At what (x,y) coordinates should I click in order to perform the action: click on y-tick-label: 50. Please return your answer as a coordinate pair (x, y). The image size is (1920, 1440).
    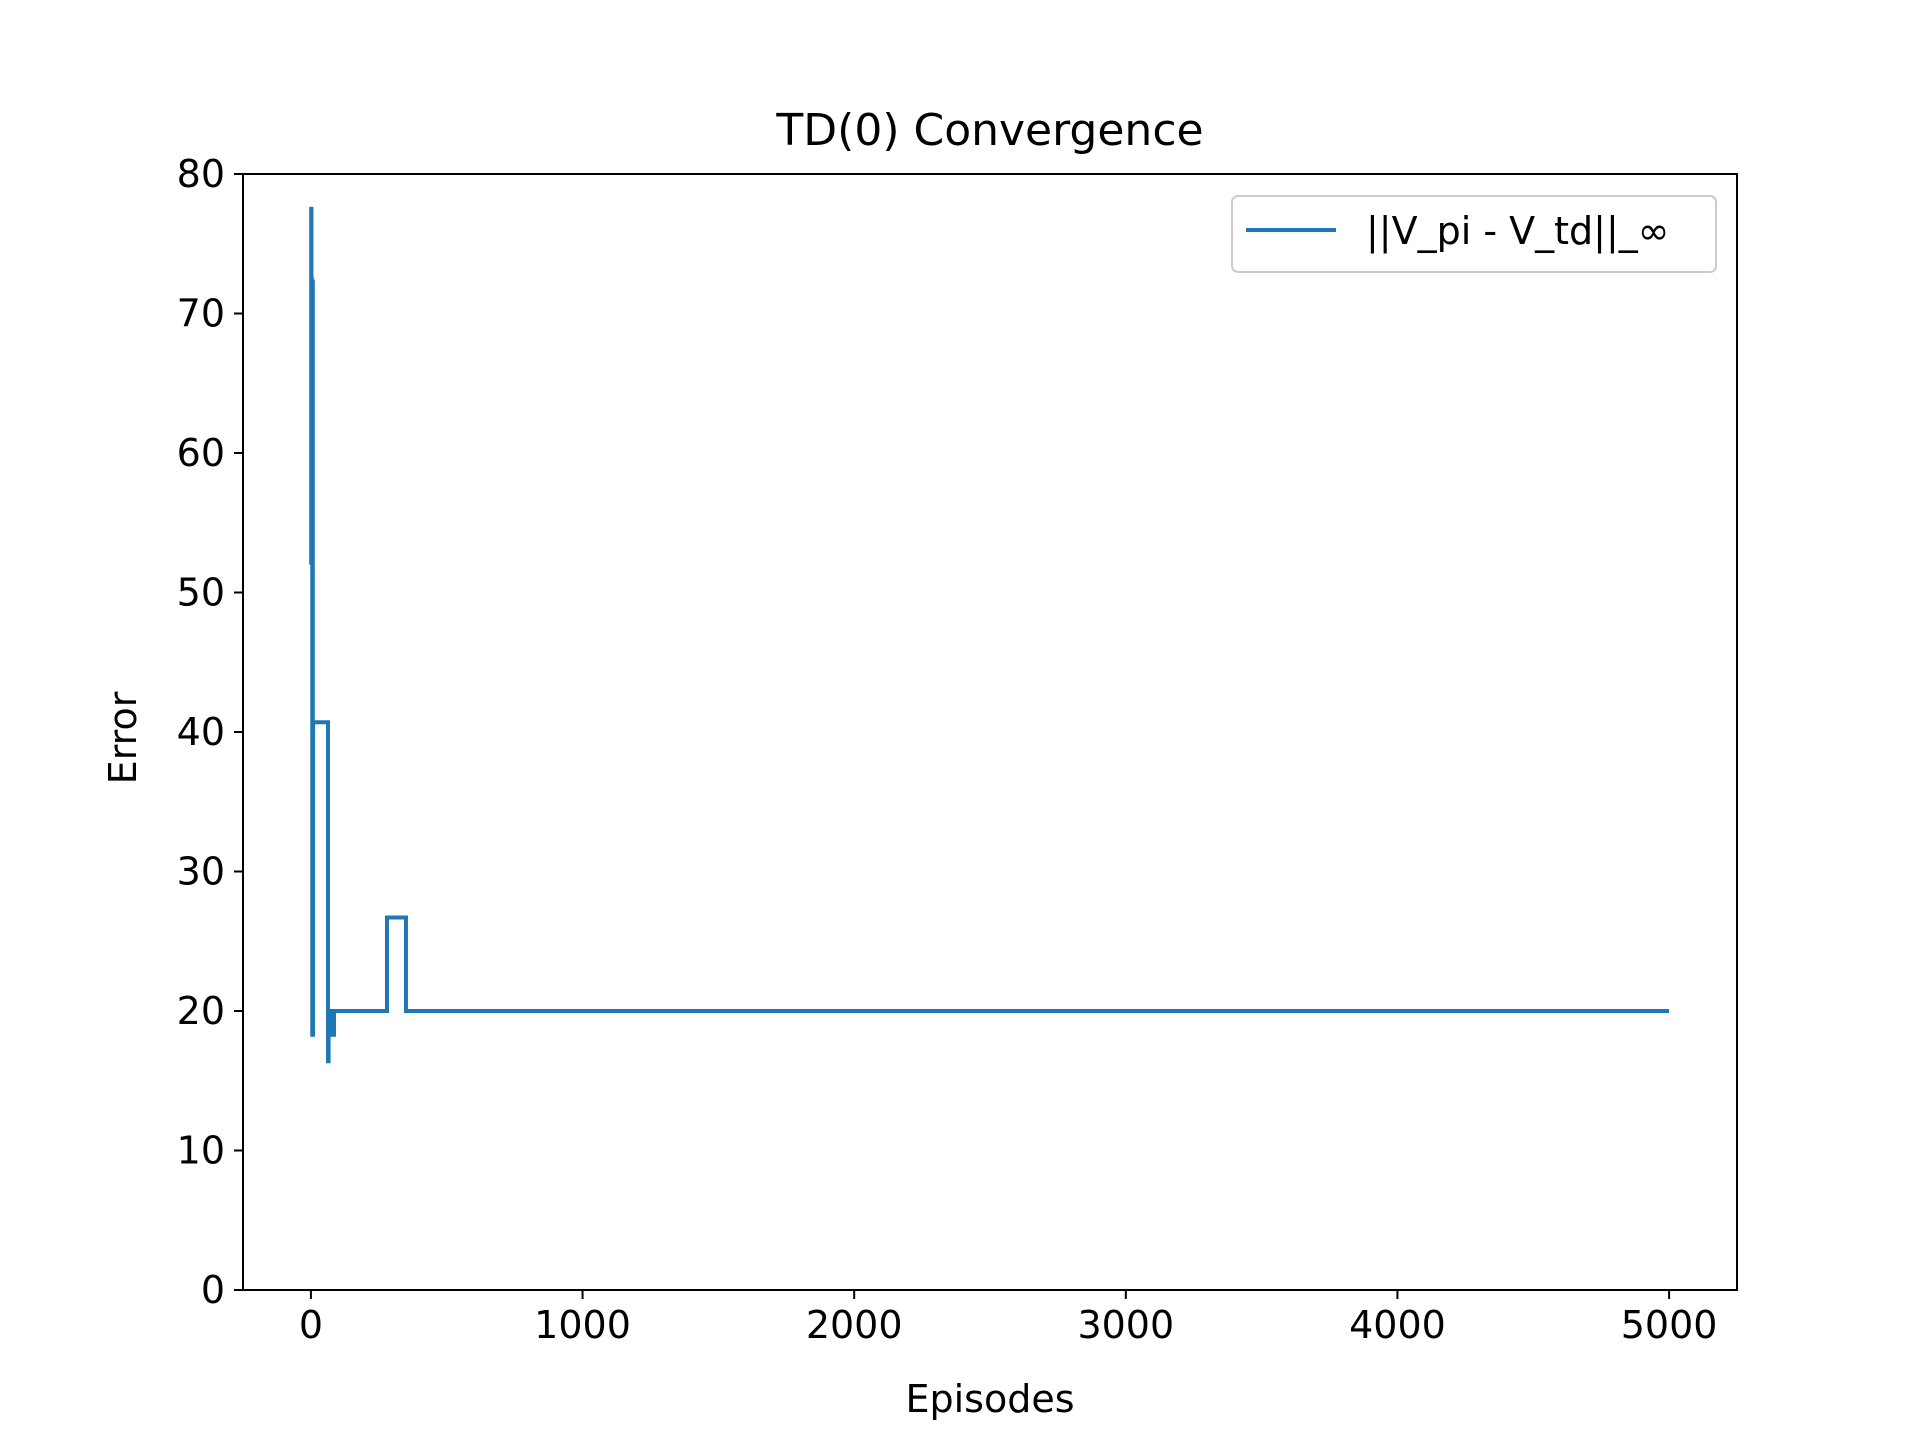
    Looking at the image, I should click on (201, 593).